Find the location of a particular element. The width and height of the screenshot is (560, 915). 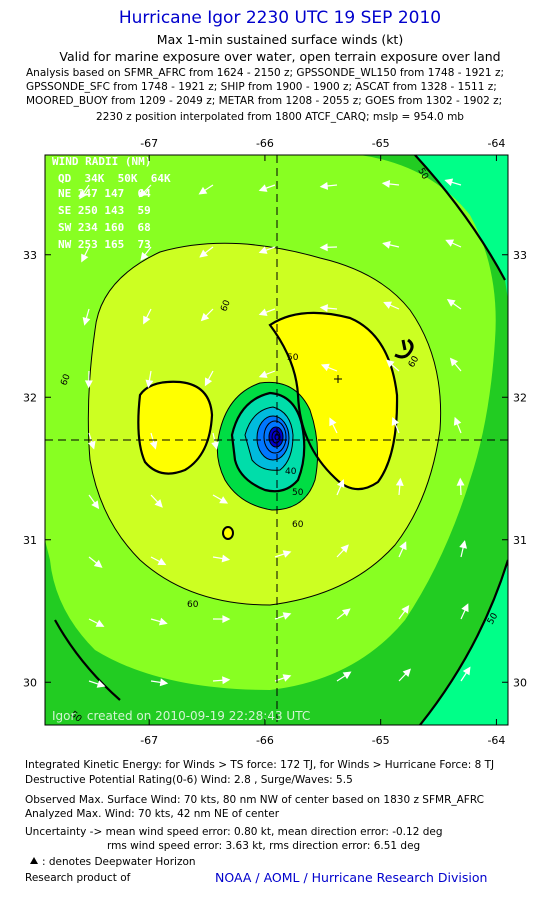

chart-subtitle: Max 1-min sustained surface winds (kt) is located at coordinates (280, 39).